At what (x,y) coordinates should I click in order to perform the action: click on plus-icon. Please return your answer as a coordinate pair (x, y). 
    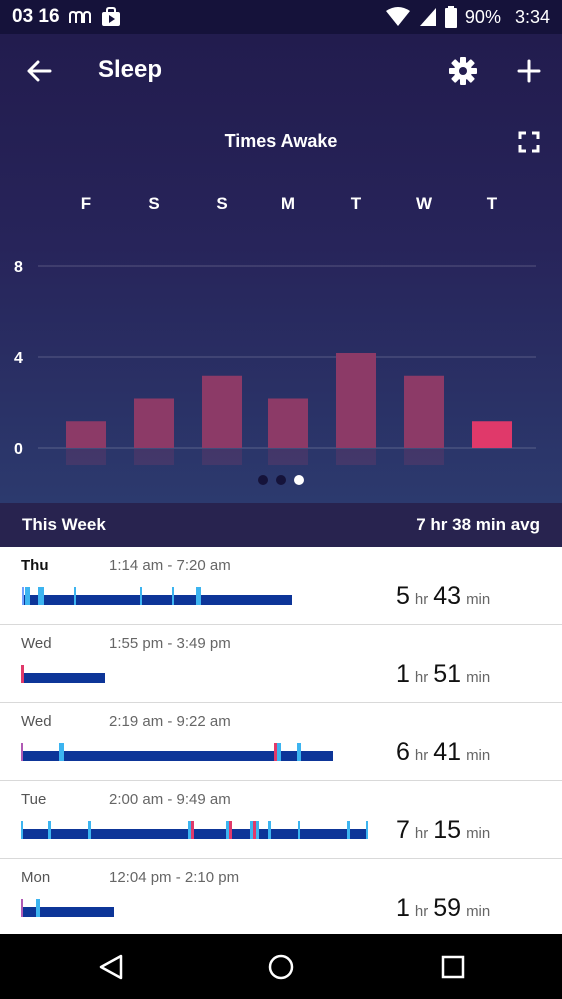
    Looking at the image, I should click on (529, 71).